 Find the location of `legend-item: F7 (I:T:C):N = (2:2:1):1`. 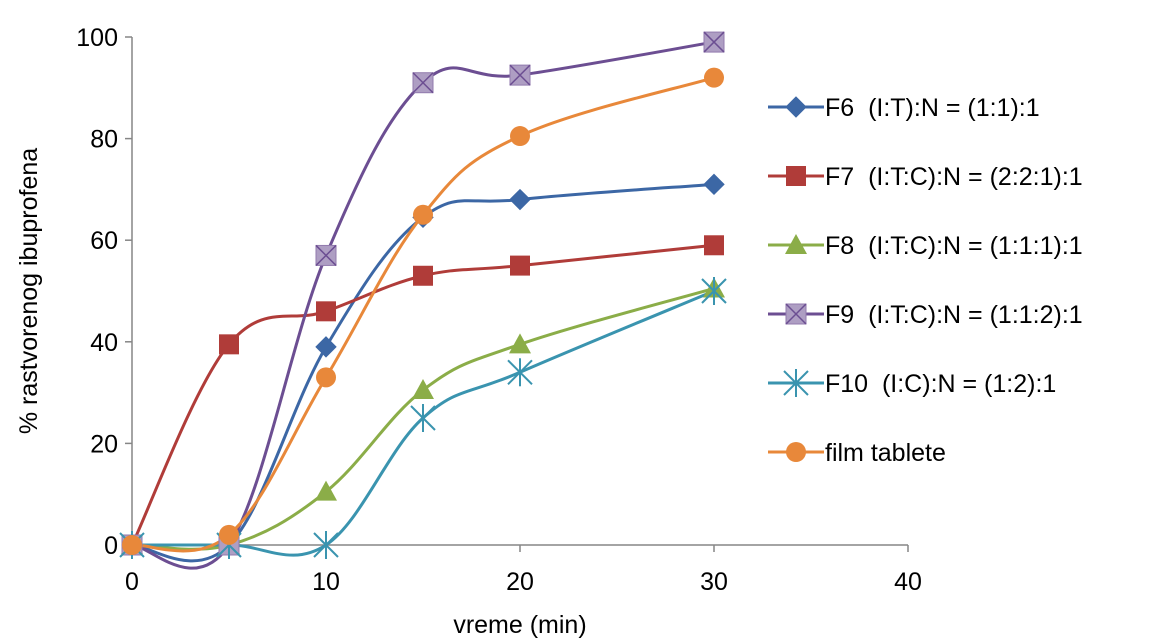

legend-item: F7 (I:T:C):N = (2:2:1):1 is located at coordinates (925, 177).